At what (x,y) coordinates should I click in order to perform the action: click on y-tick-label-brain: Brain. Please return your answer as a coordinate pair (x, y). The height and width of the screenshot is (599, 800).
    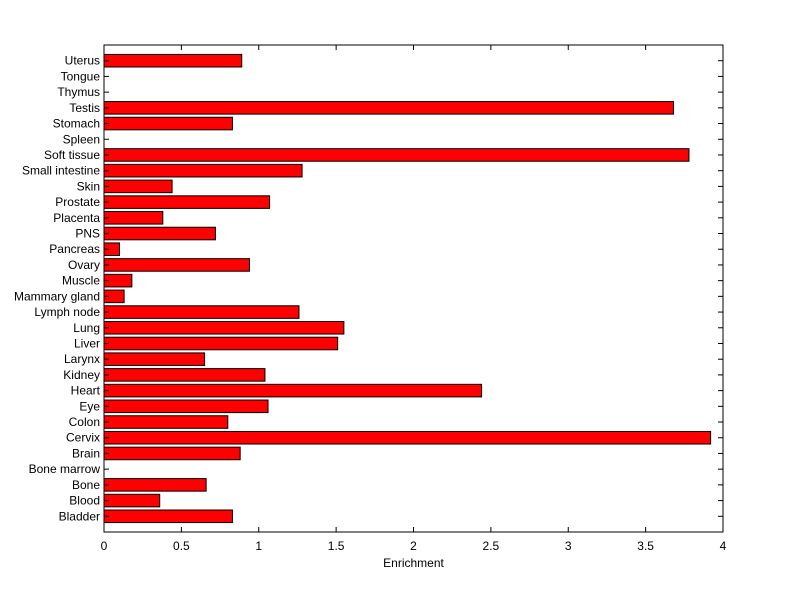
    Looking at the image, I should click on (86, 453).